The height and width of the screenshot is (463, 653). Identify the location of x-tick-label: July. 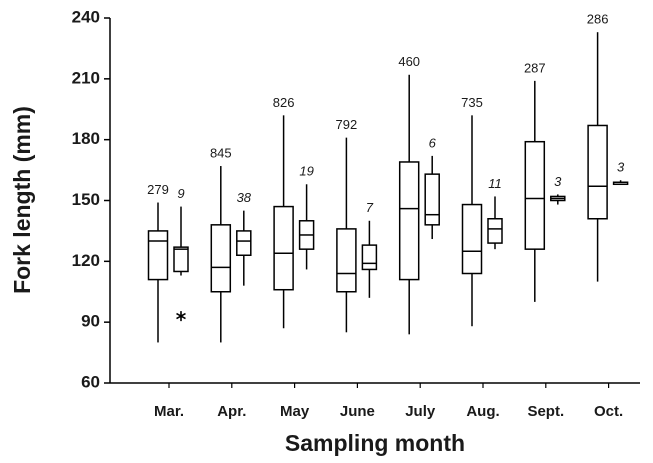
(420, 411).